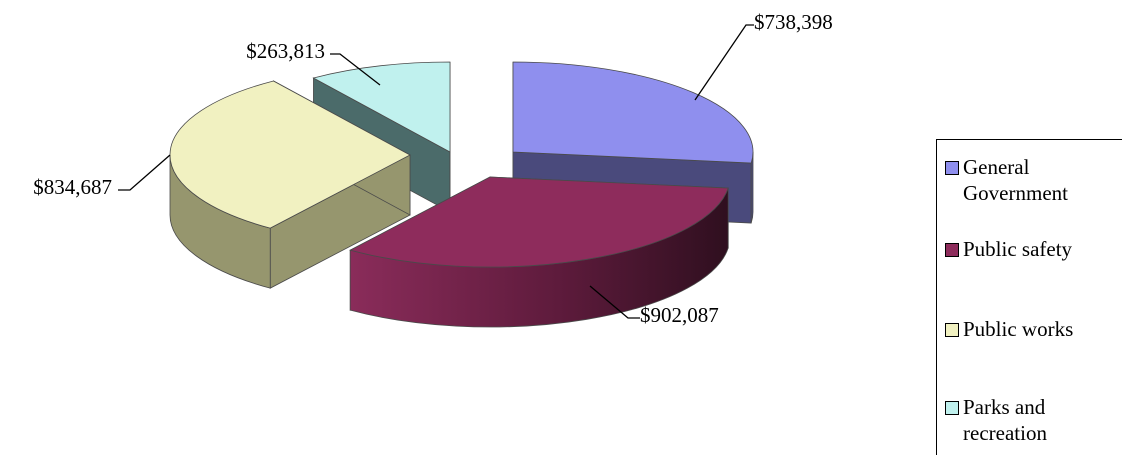 This screenshot has width=1122, height=455. Describe the element at coordinates (144, 172) in the screenshot. I see `leader-line-public-works` at that location.